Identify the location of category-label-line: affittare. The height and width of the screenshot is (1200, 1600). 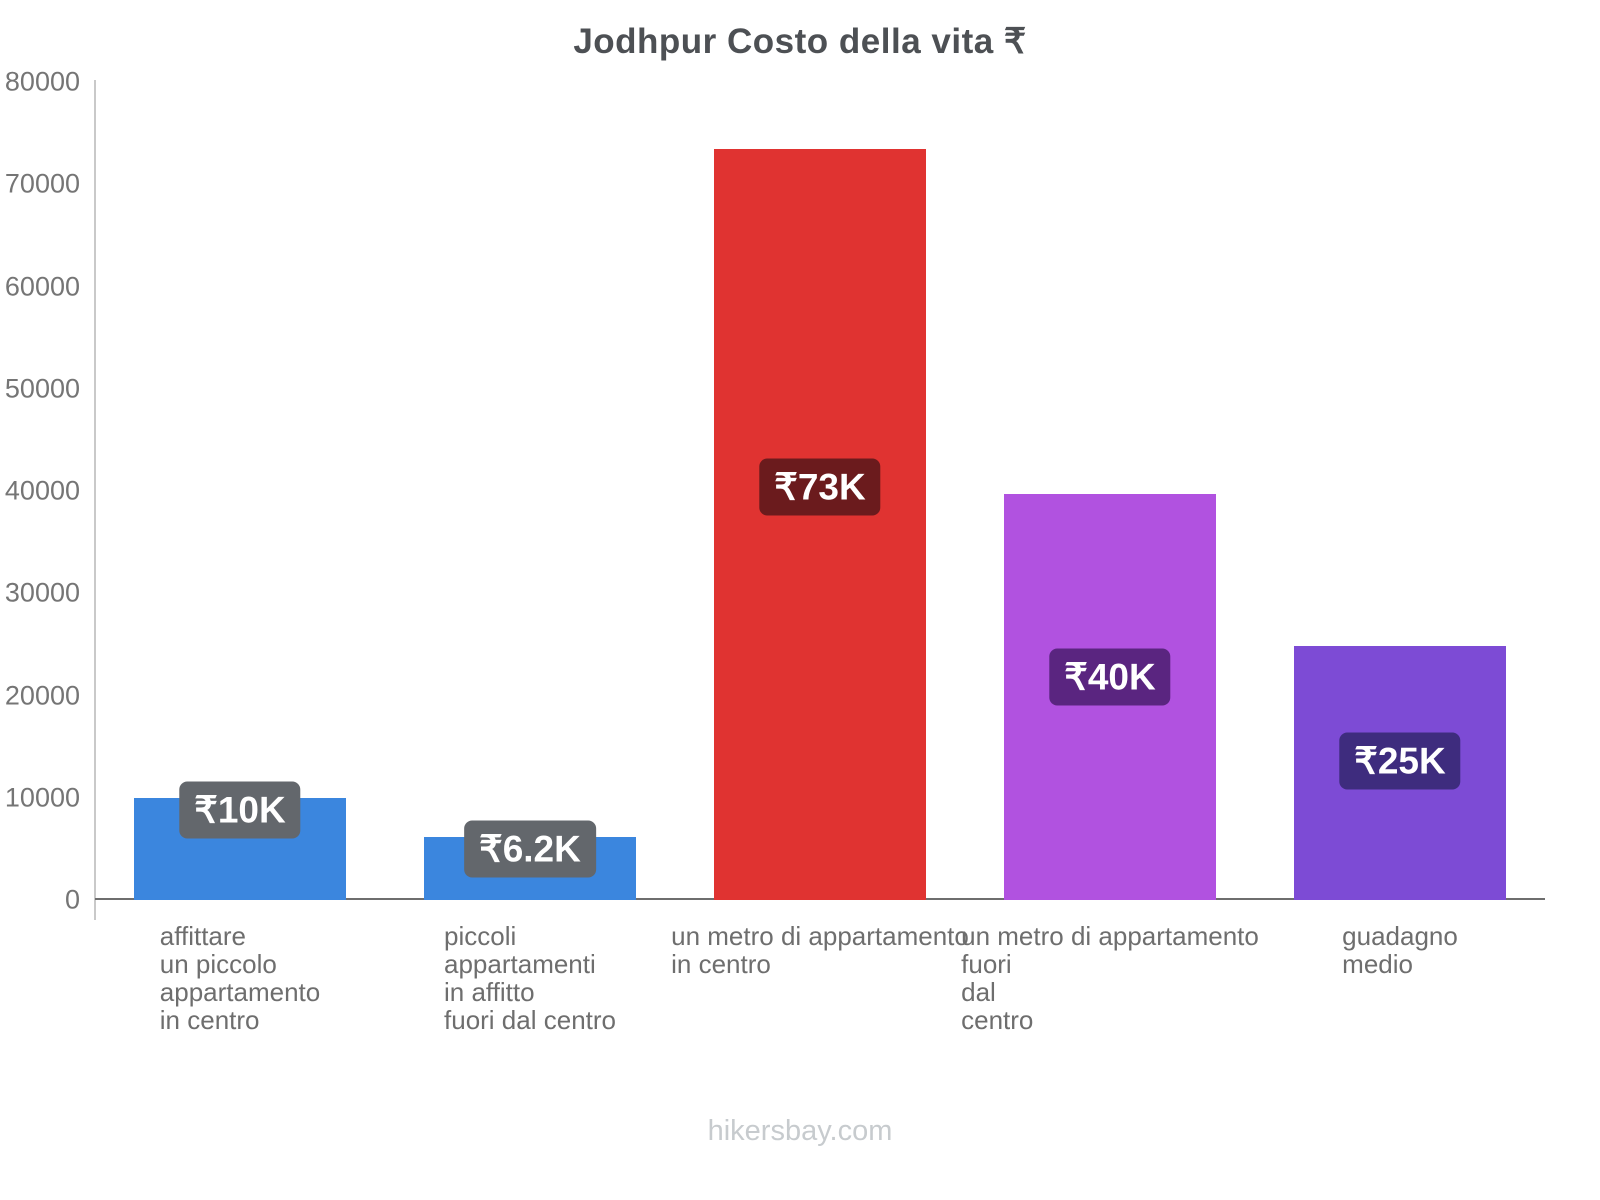
(203, 936).